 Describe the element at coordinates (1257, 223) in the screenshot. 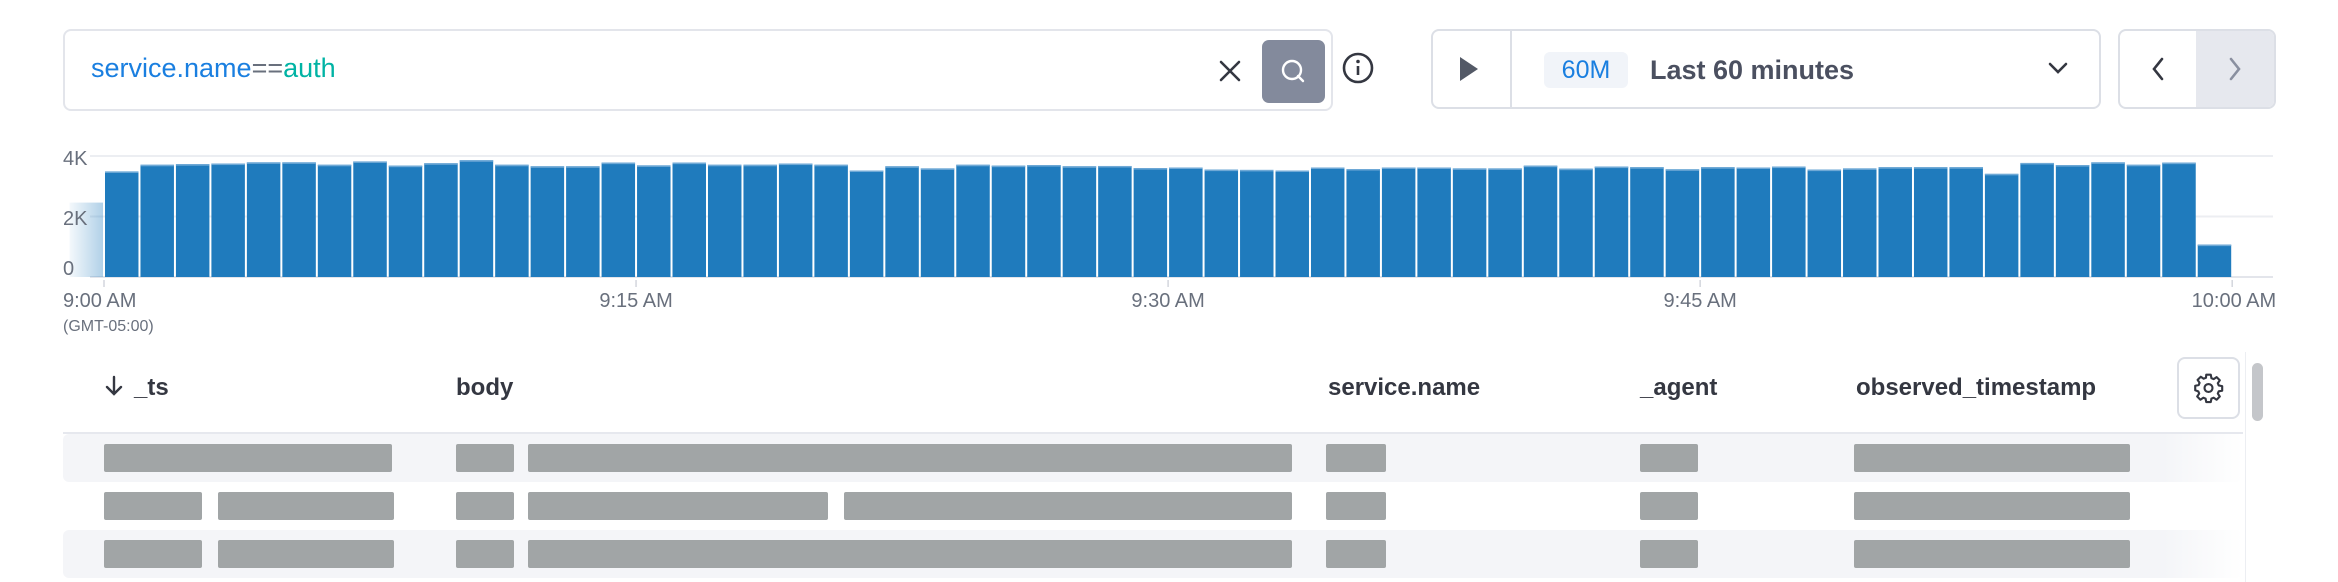

I see `bar-9:32` at that location.